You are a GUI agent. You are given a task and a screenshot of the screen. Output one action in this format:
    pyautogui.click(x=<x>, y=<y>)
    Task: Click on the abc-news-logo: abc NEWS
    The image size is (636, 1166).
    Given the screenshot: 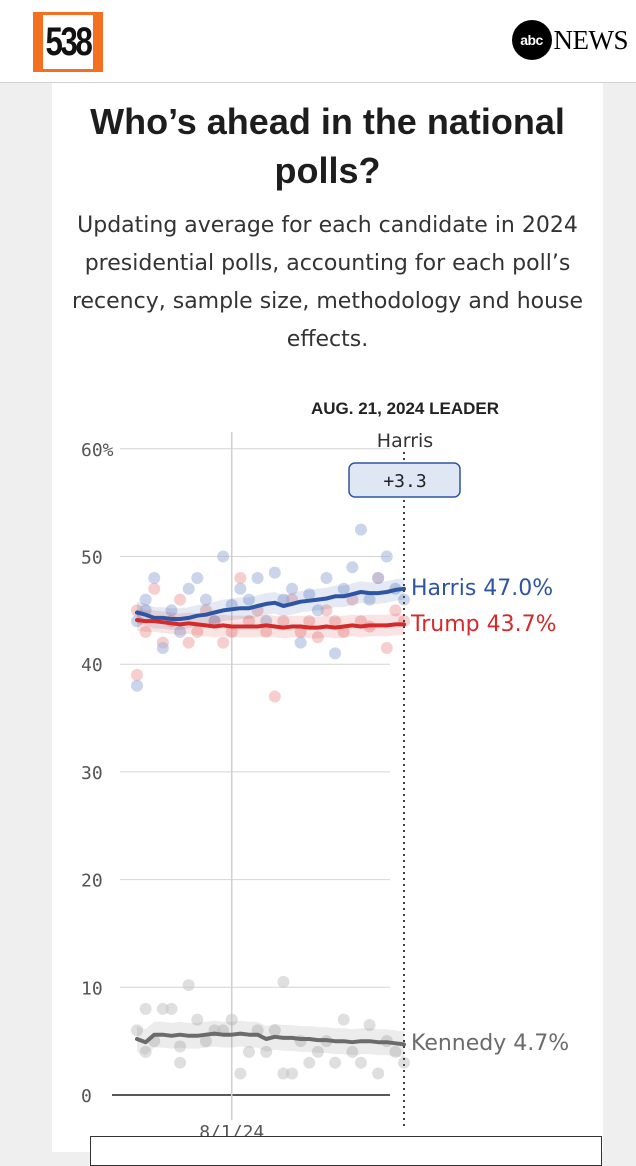 What is the action you would take?
    pyautogui.click(x=570, y=40)
    